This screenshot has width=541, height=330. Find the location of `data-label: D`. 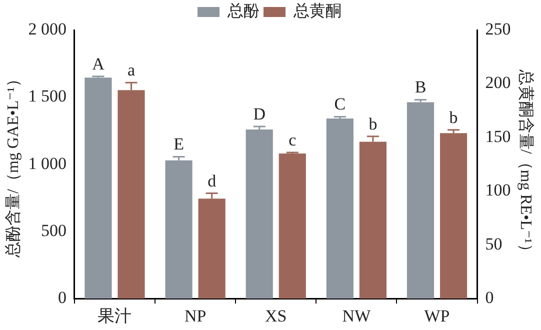

data-label: D is located at coordinates (259, 114).